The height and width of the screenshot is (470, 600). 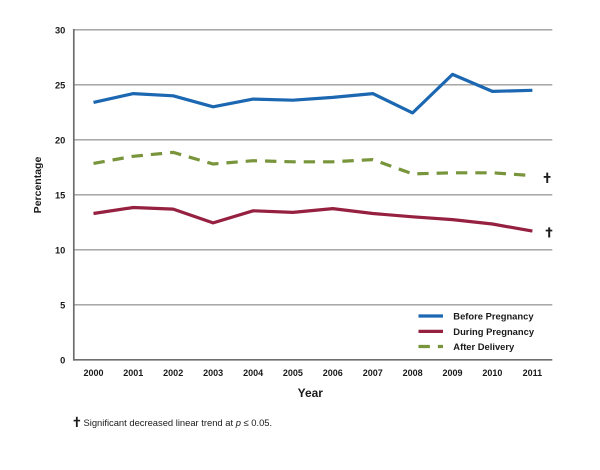 What do you see at coordinates (60, 85) in the screenshot?
I see `svg-text: 25` at bounding box center [60, 85].